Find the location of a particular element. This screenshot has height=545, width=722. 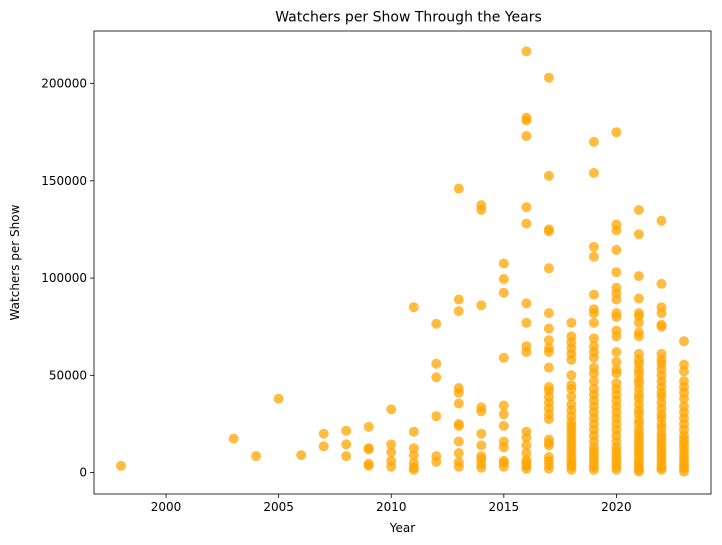

x-tick-label: 2015 is located at coordinates (504, 507).